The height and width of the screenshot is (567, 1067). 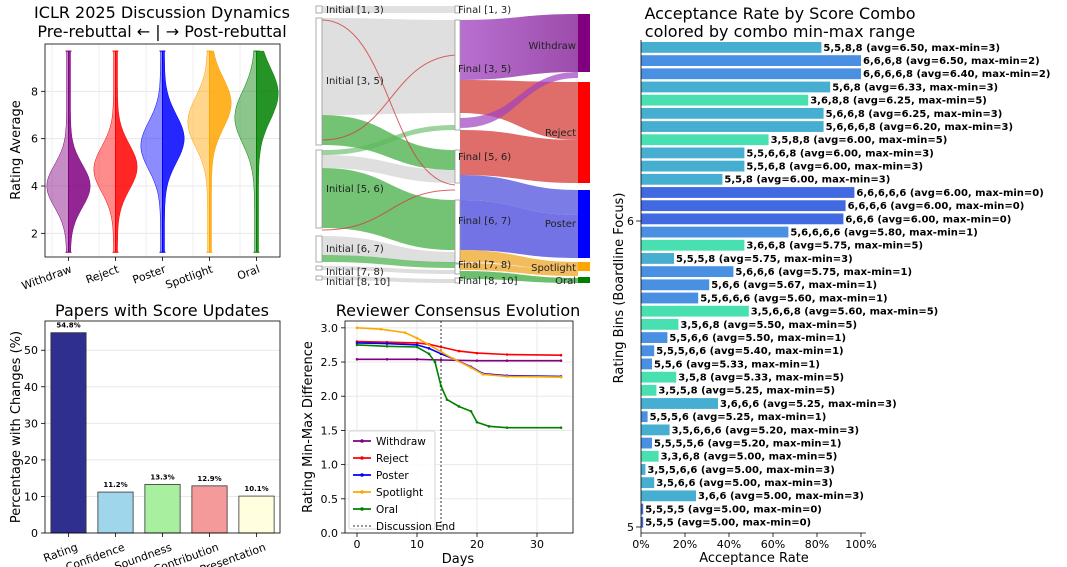 I want to click on violin-post-withdraw, so click(x=79, y=151).